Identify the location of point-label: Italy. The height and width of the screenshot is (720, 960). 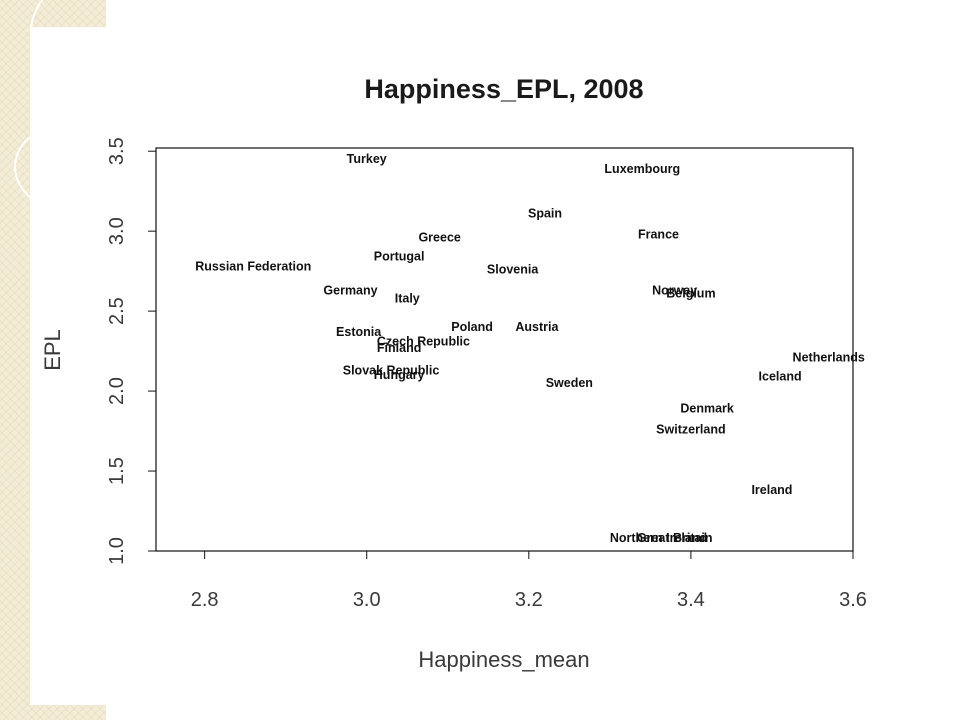
(407, 298).